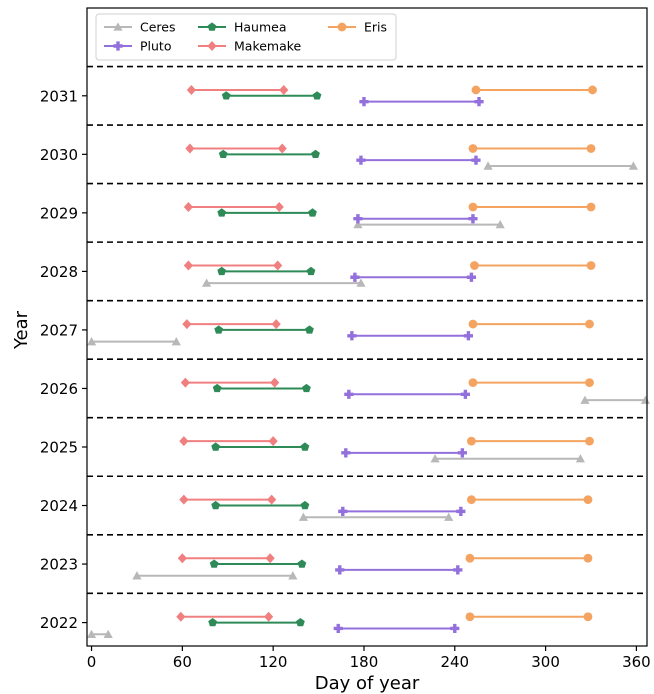  What do you see at coordinates (246, 37) in the screenshot?
I see `legend: Ceres Pluto Haumea Makemake Eris` at bounding box center [246, 37].